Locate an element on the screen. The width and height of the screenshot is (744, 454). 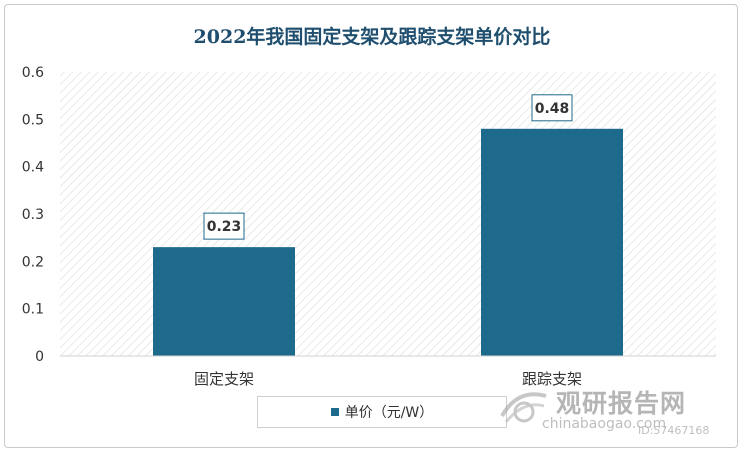
y-tick-label: 0.1 is located at coordinates (33, 310).